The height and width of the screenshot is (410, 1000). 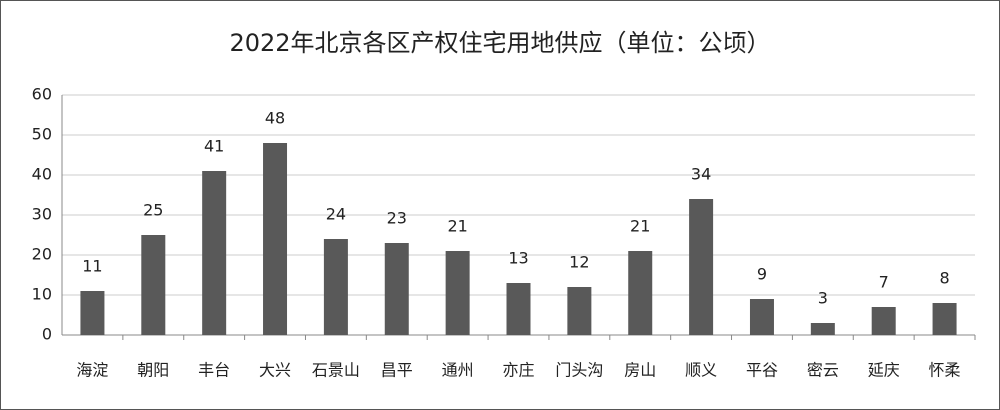 What do you see at coordinates (42, 254) in the screenshot?
I see `y-tick-label: 20` at bounding box center [42, 254].